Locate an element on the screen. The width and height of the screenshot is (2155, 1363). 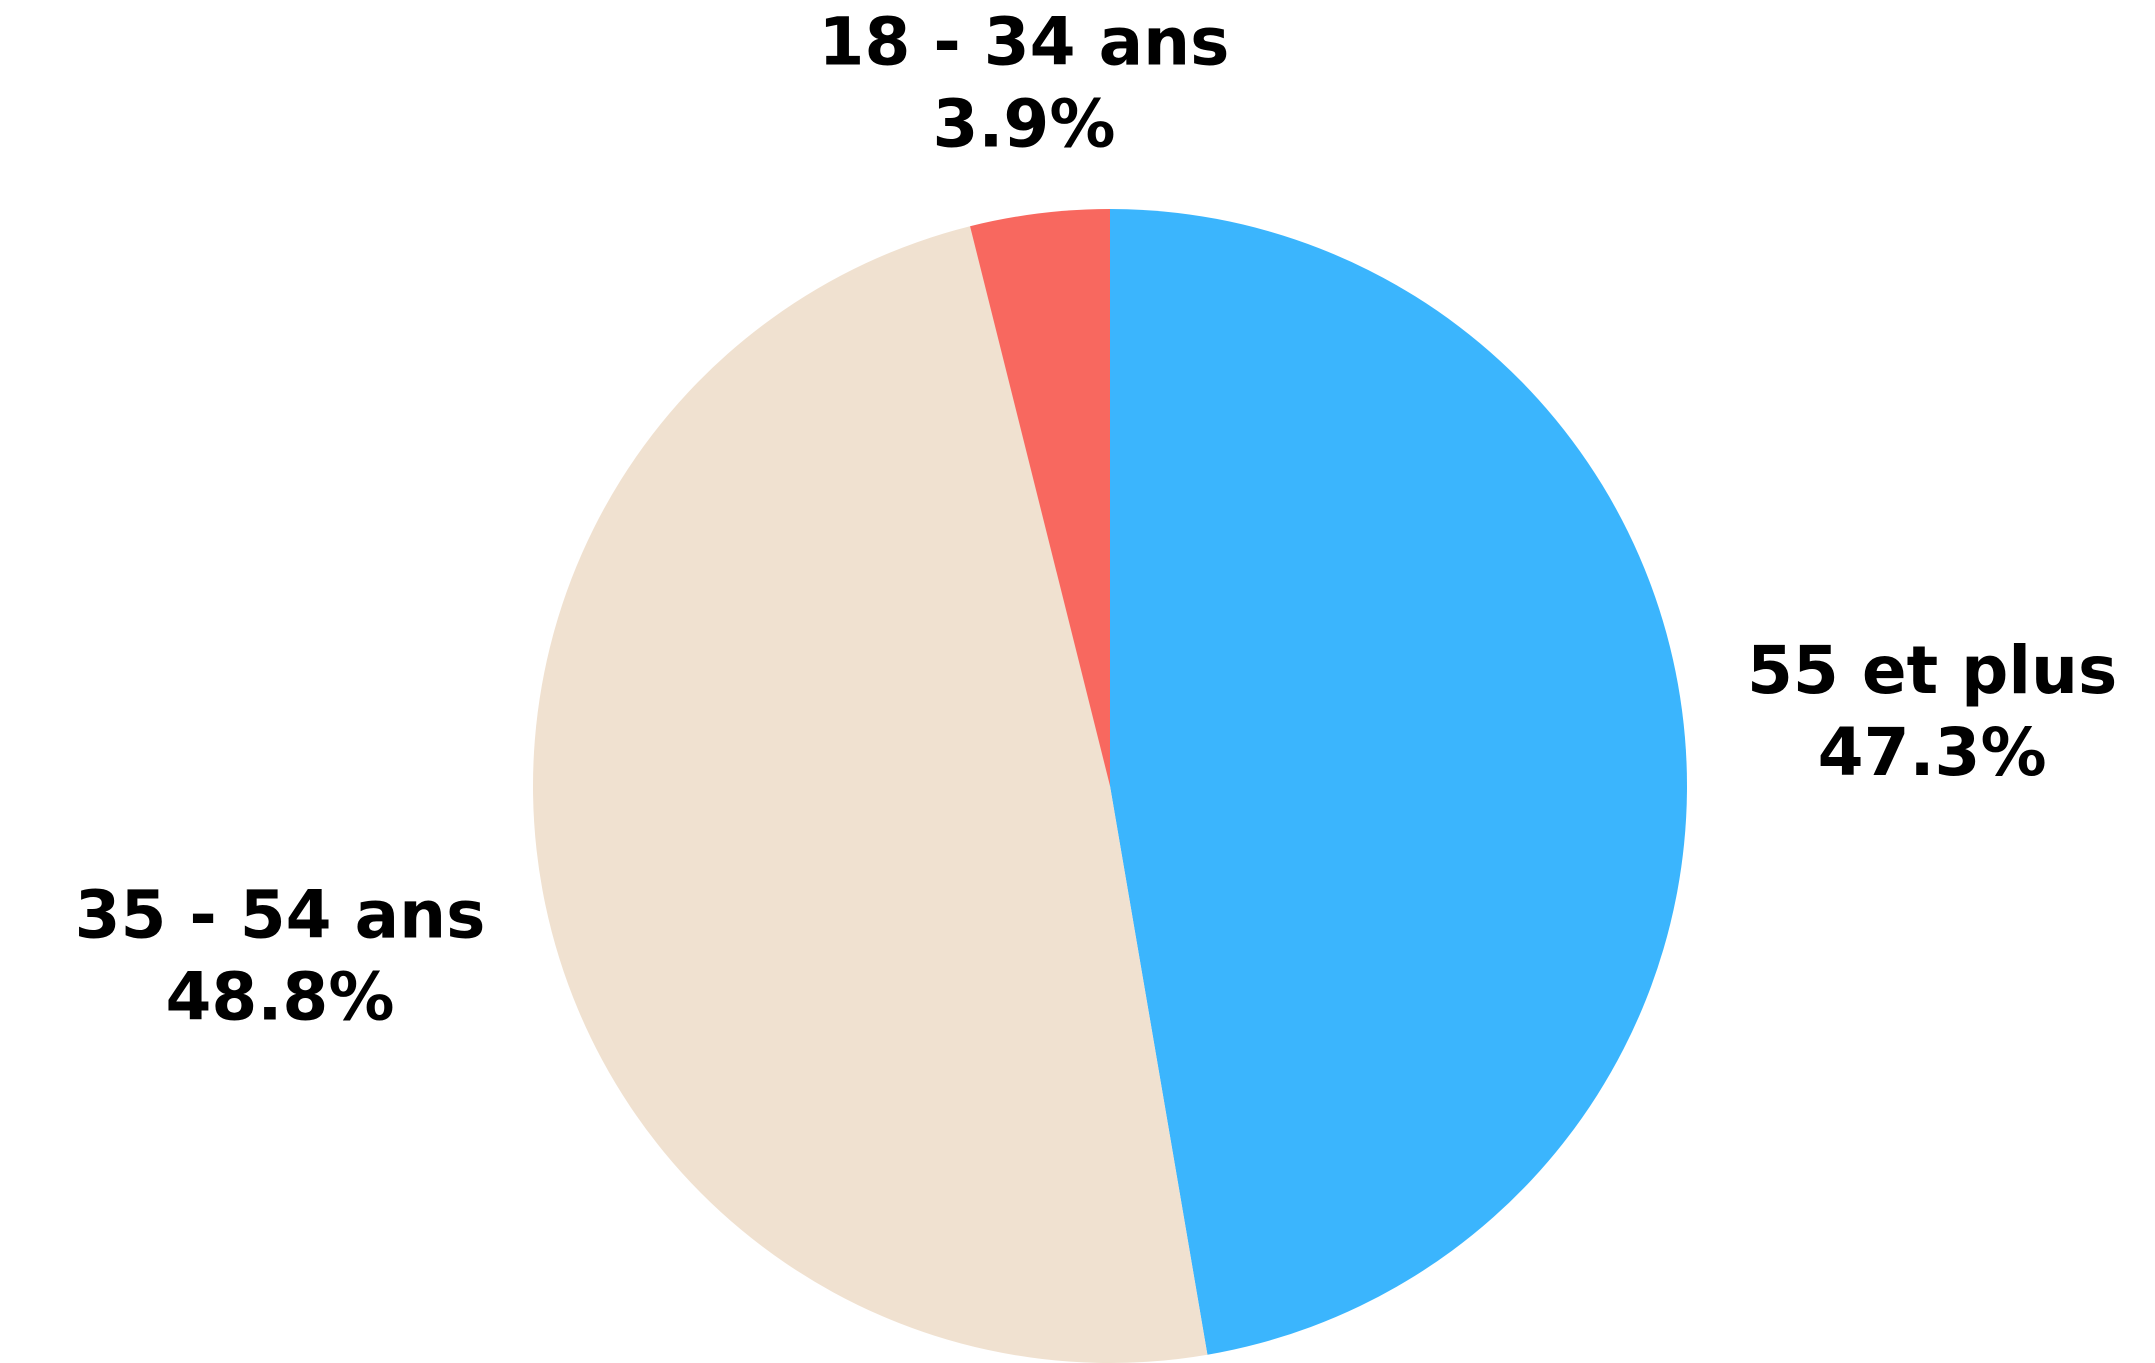
slice-value-label: 47.3% is located at coordinates (1932, 752).